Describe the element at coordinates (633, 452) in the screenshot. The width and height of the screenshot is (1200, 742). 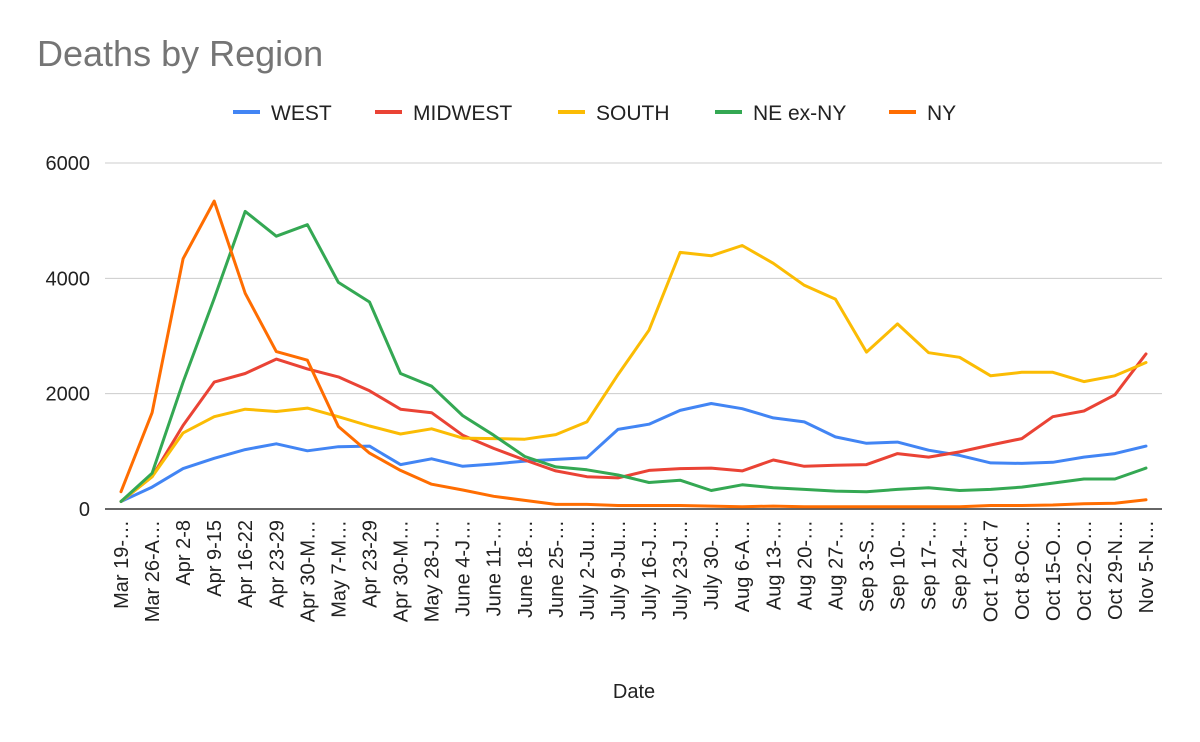
I see `series-line-west` at that location.